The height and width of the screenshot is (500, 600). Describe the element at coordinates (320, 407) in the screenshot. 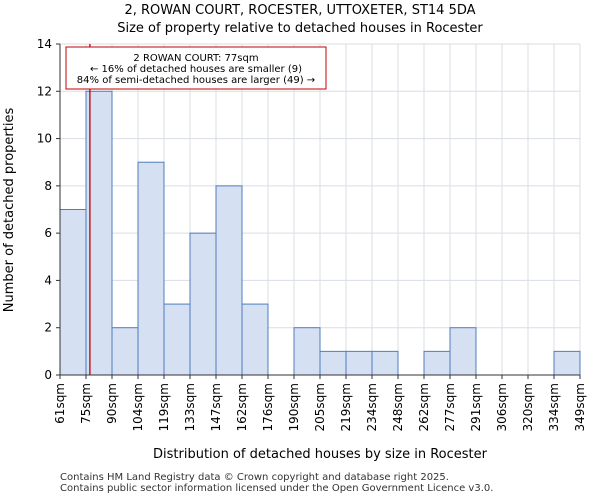

I see `x-tick-label: 205sqm` at that location.